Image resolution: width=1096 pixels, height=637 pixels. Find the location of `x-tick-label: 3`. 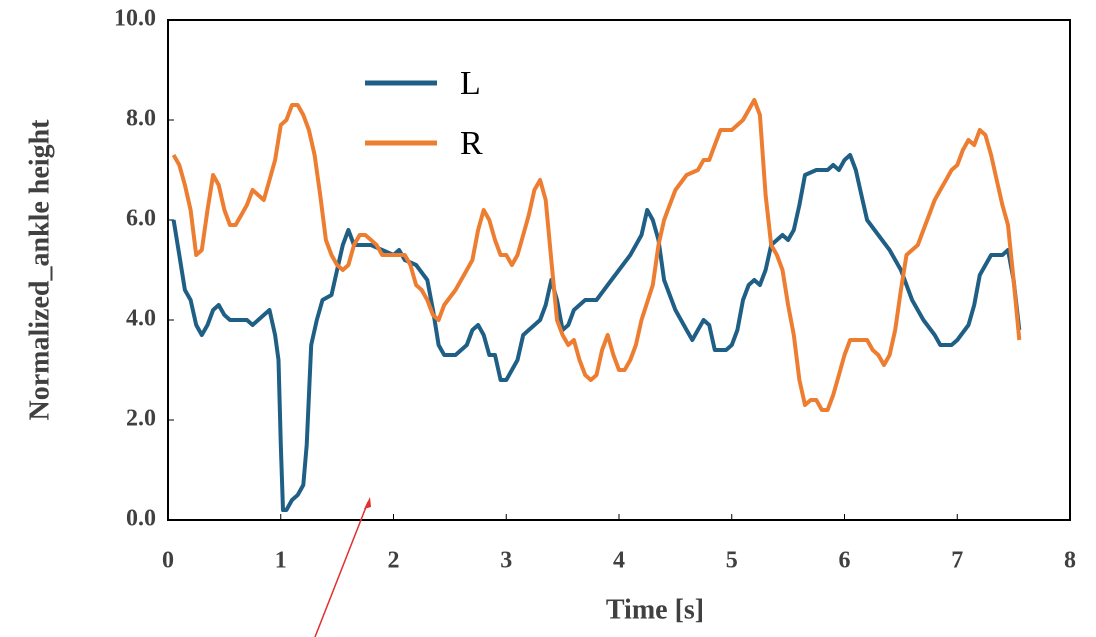

x-tick-label: 3 is located at coordinates (506, 561).